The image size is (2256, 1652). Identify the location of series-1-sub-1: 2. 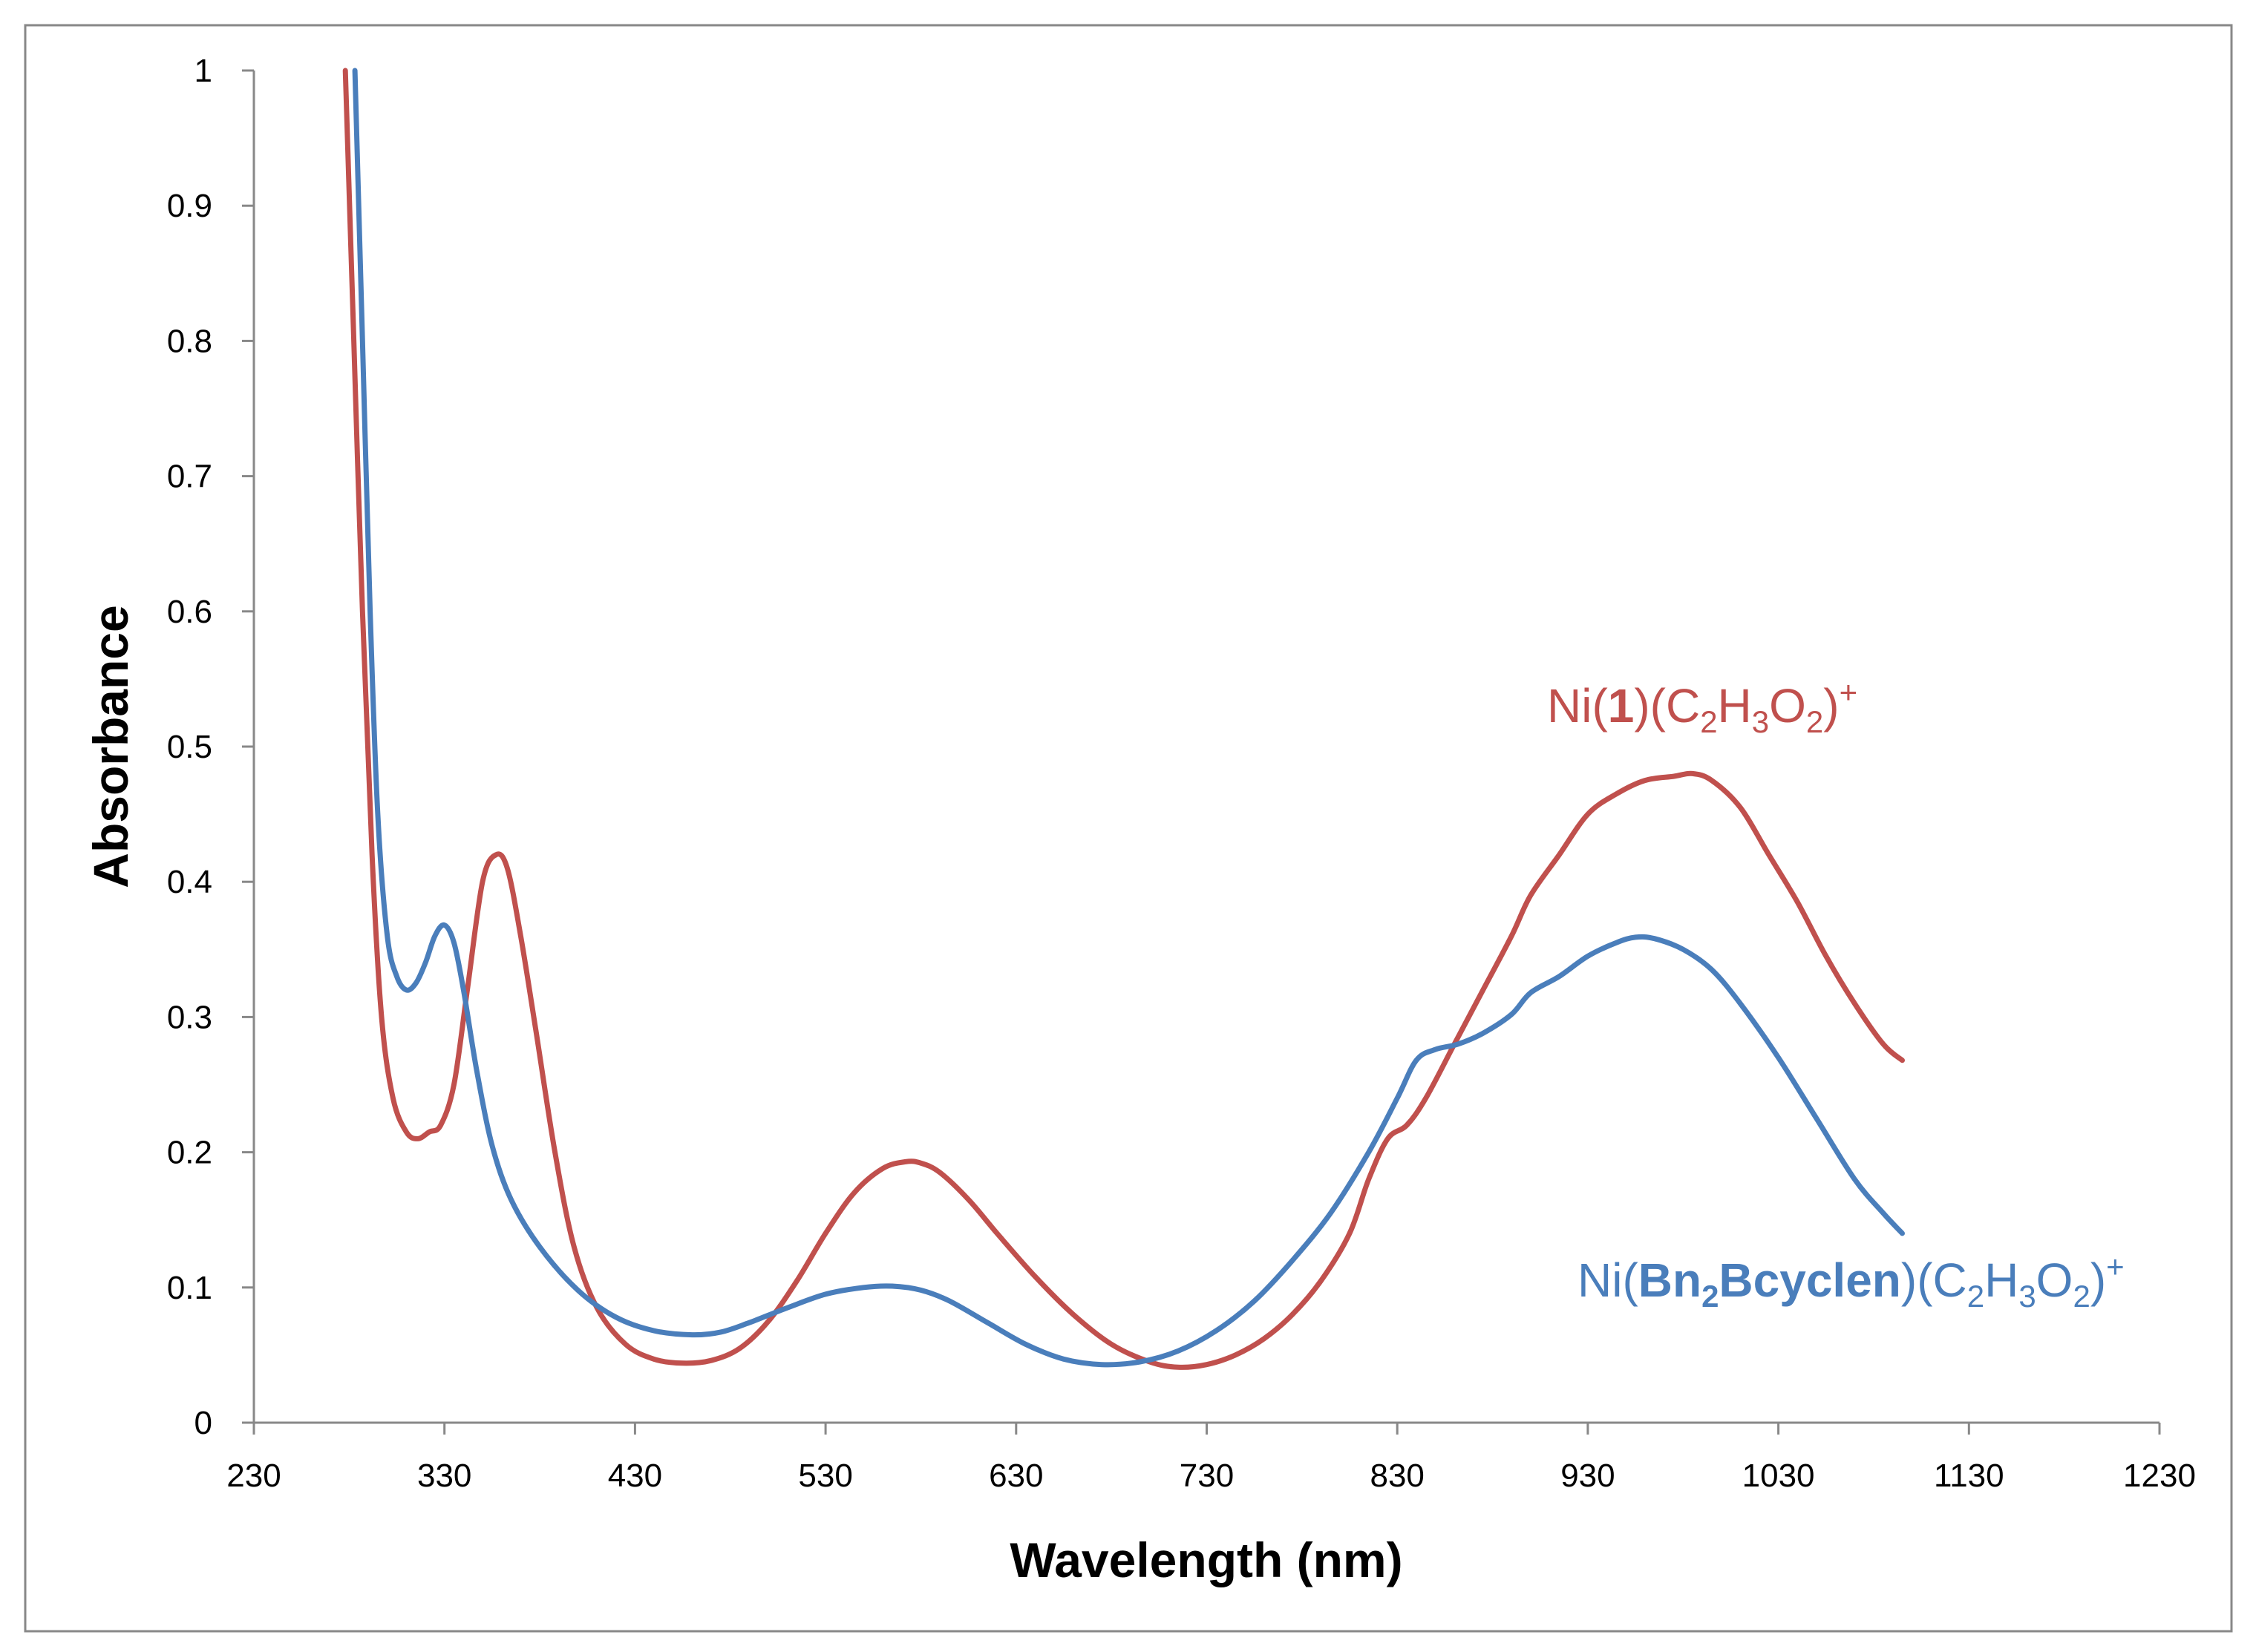
(1708, 721).